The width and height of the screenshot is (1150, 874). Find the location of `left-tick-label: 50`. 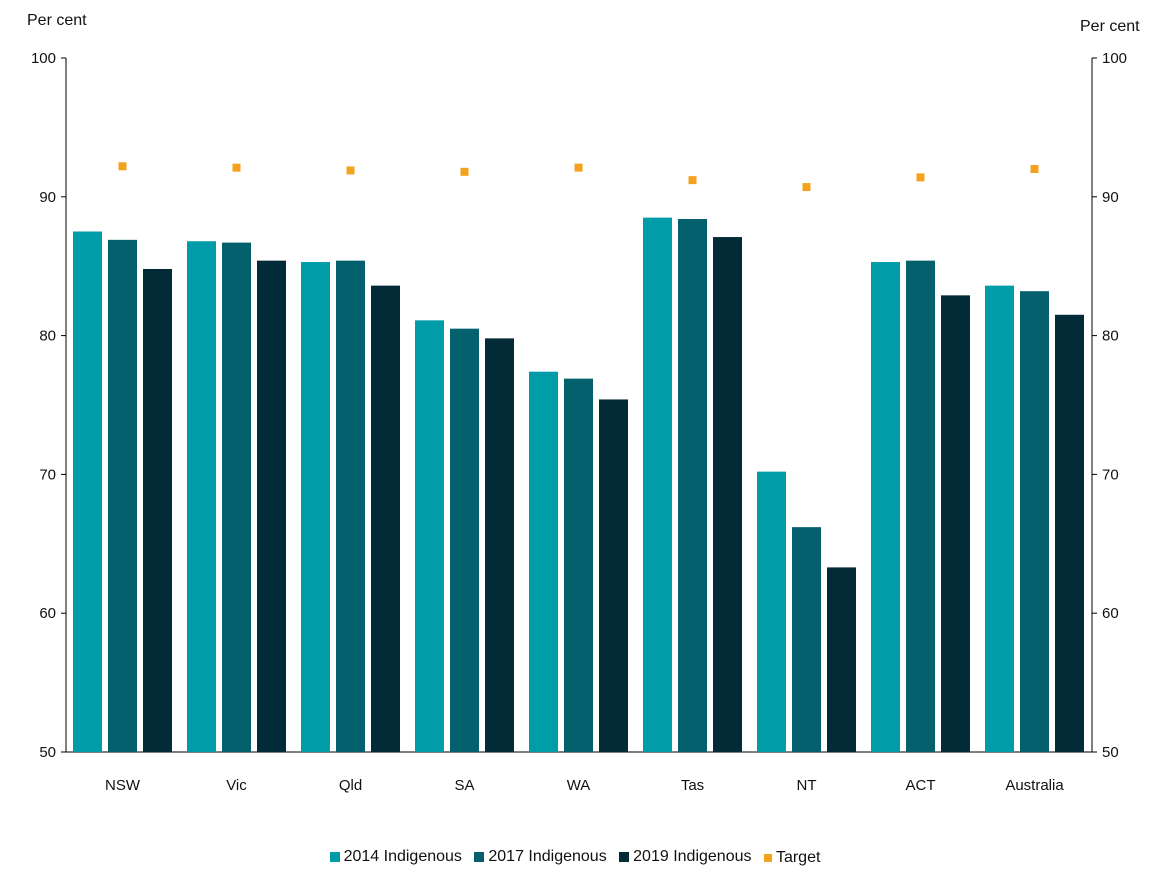

left-tick-label: 50 is located at coordinates (47, 752).